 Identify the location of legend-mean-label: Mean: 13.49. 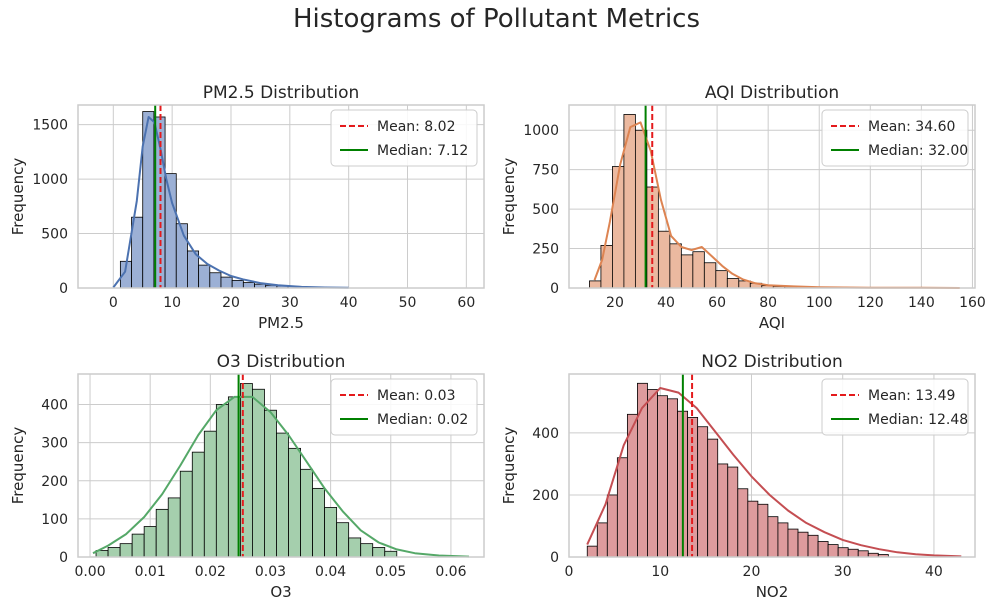
(911, 396).